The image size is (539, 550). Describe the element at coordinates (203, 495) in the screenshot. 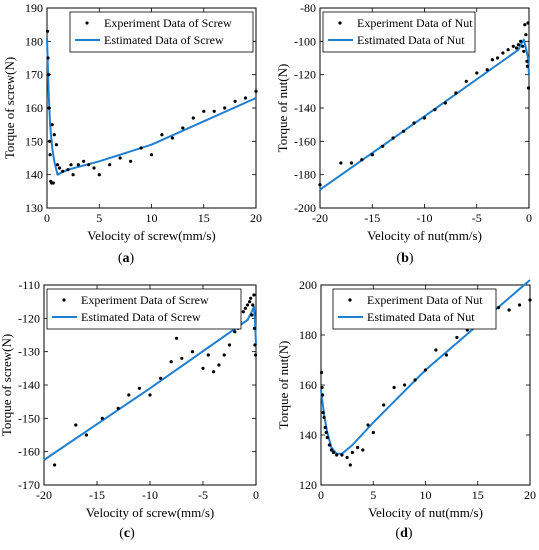

I see `x-tick-label: -5` at that location.